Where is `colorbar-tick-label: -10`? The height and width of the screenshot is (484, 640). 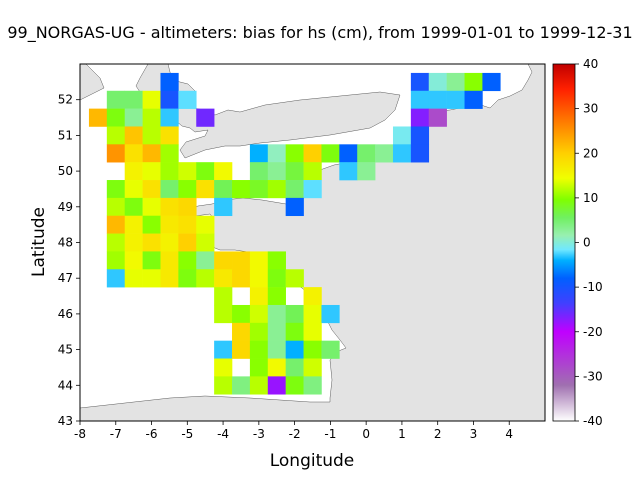
colorbar-tick-label: -10 is located at coordinates (593, 287).